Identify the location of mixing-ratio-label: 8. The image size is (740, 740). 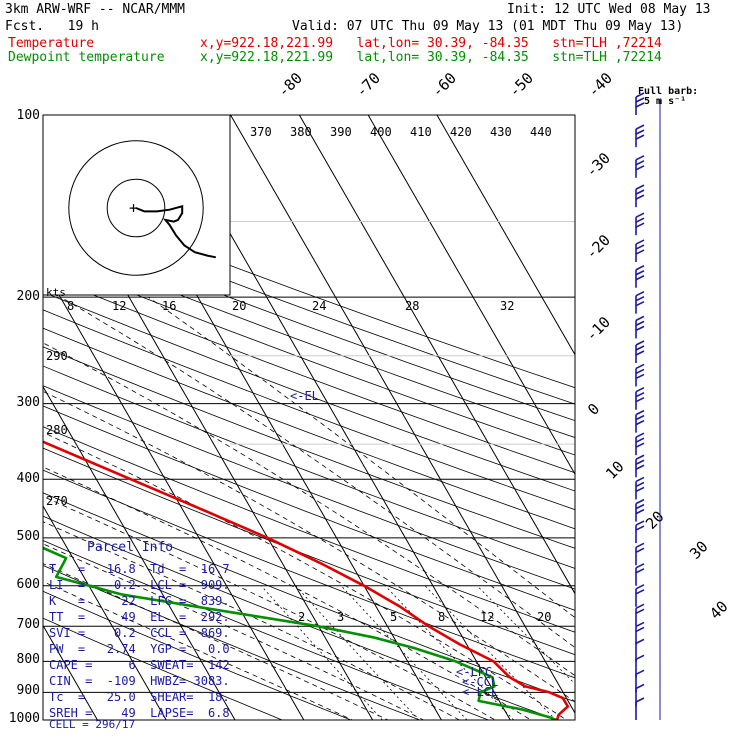
(441, 617).